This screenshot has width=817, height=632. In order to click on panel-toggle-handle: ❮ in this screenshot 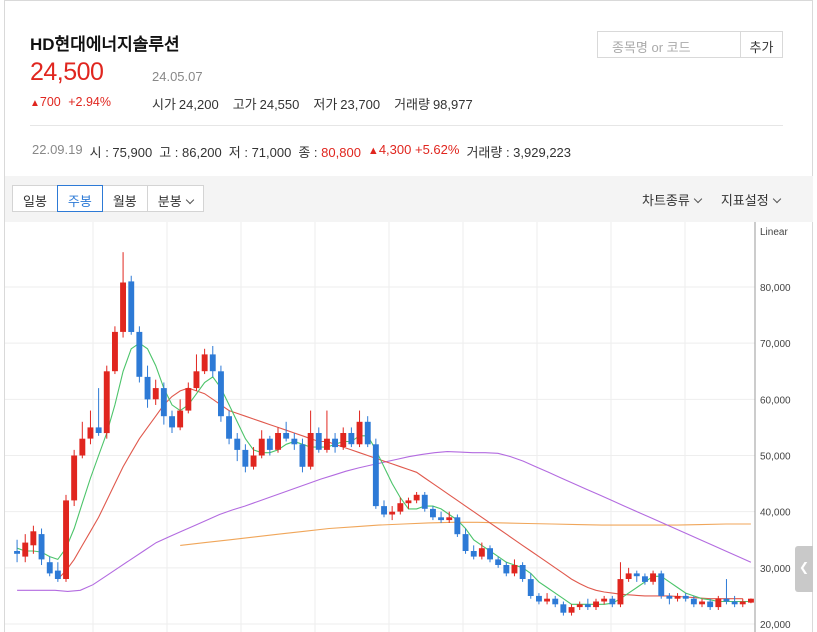, I will do `click(804, 569)`.